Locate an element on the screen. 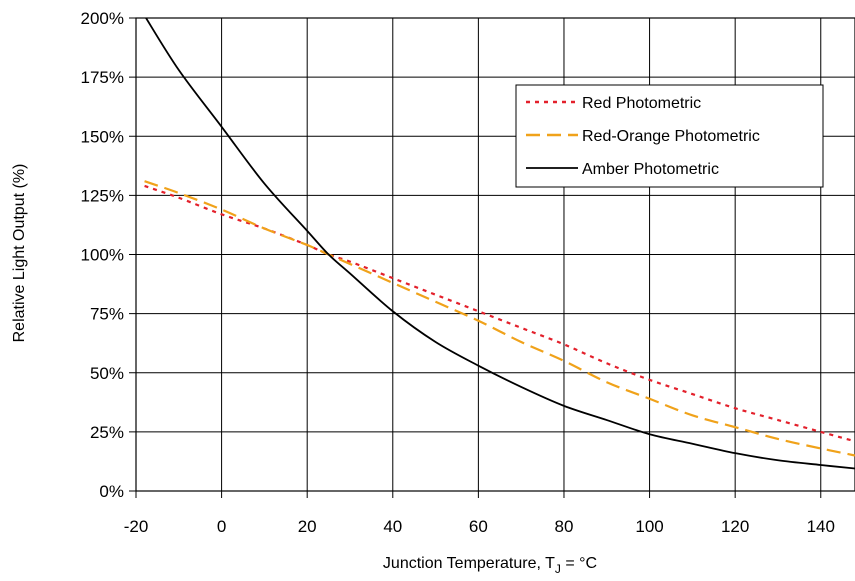  legend-label: Amber Photometric is located at coordinates (650, 169).